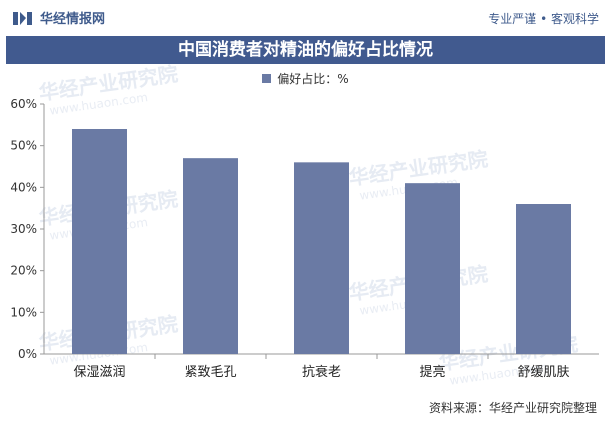  Describe the element at coordinates (543, 19) in the screenshot. I see `tagline: 专业严谨 • 客观科学` at that location.